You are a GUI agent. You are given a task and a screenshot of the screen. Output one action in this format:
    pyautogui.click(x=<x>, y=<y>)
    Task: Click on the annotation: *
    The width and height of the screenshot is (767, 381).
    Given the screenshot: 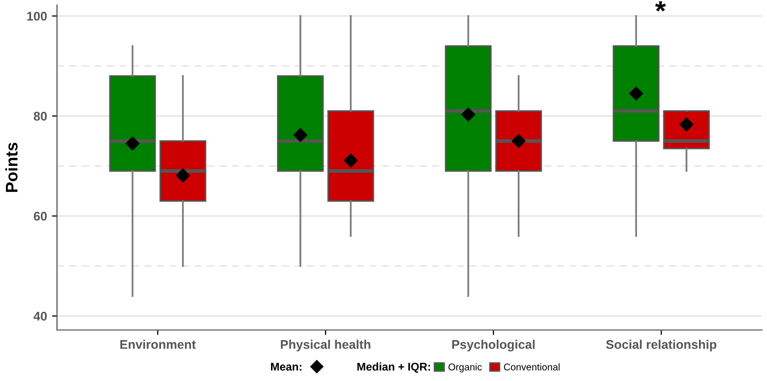 What is the action you would take?
    pyautogui.click(x=660, y=6)
    